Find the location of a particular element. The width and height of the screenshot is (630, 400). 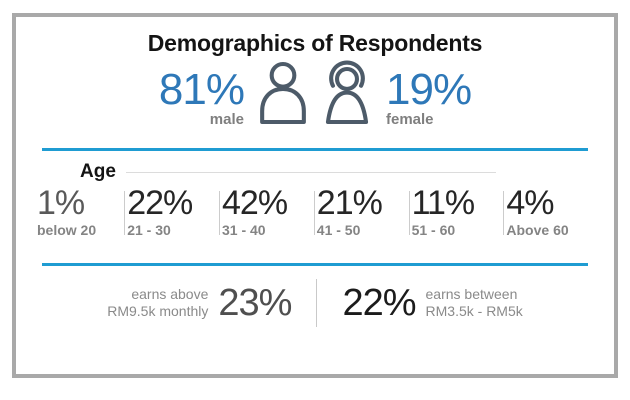

age-heading-rule is located at coordinates (310, 172).